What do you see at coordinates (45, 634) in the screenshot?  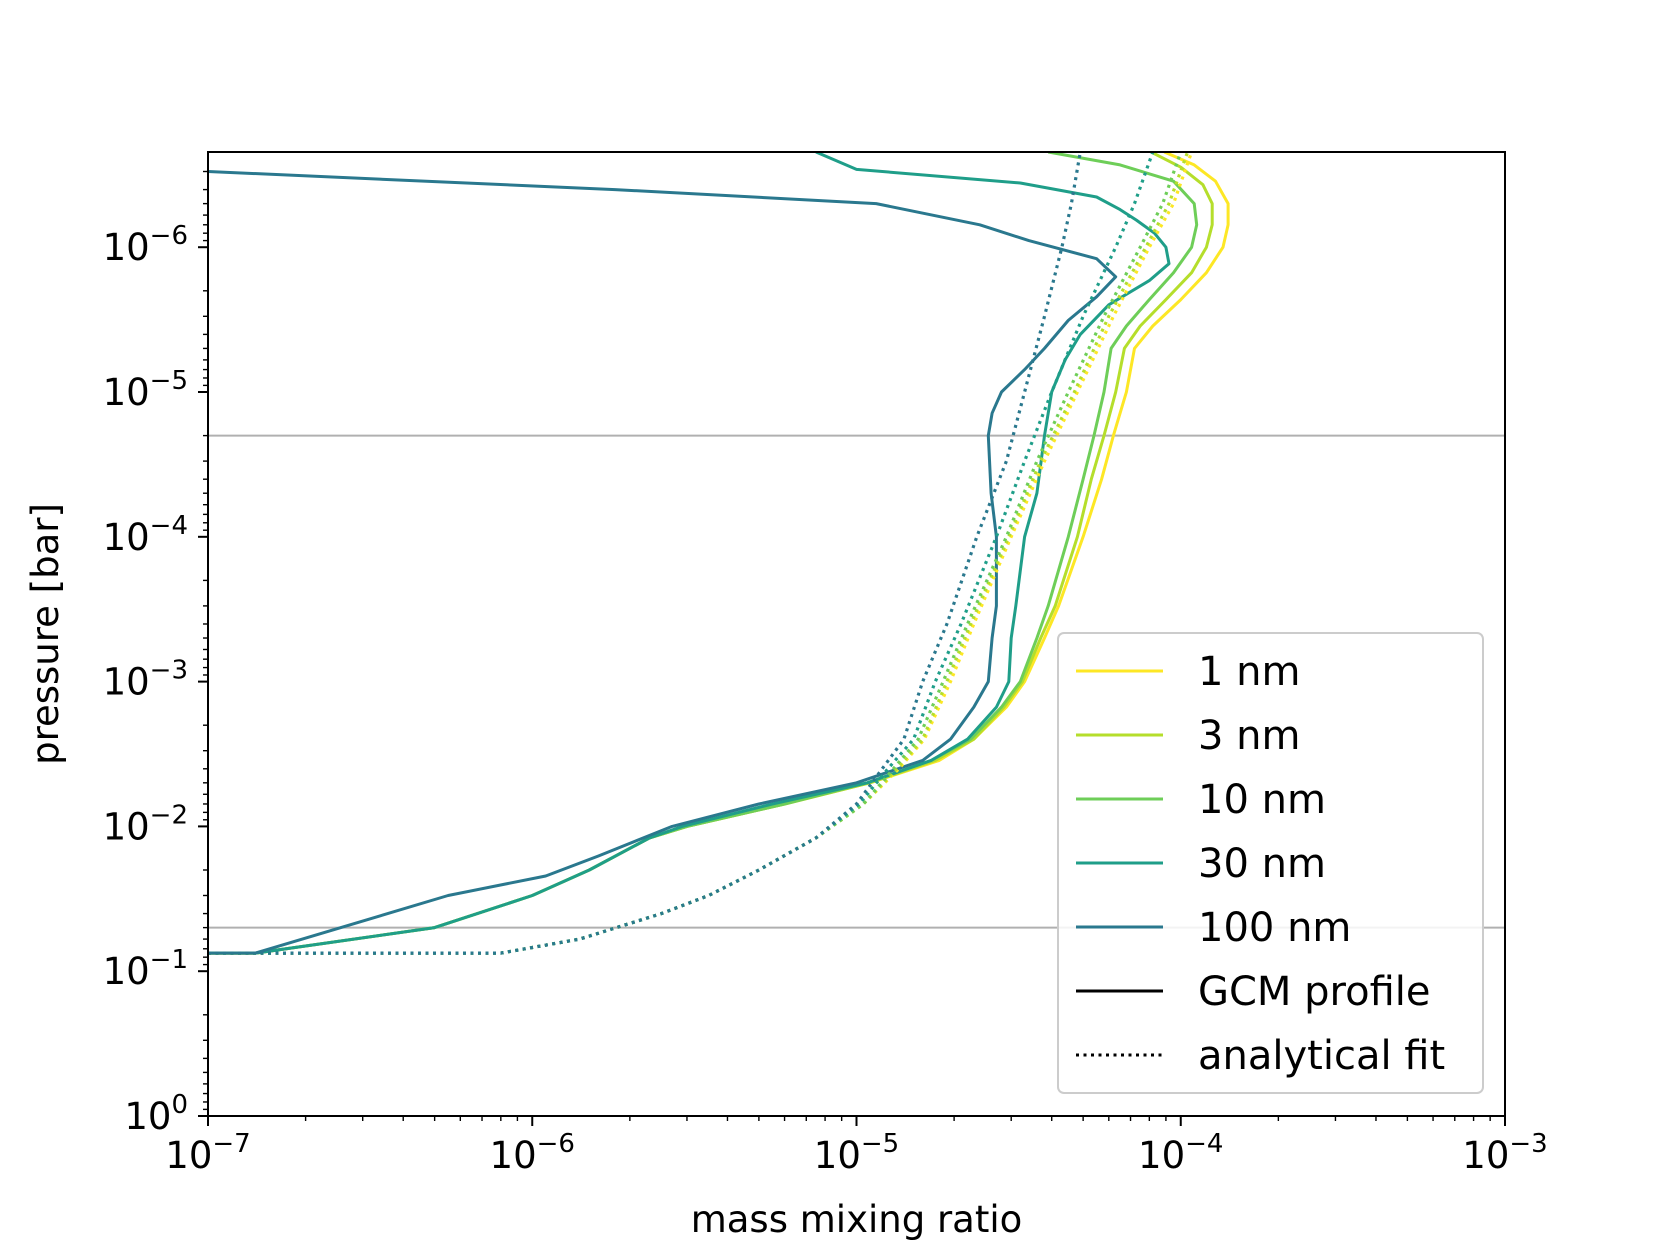 I see `y-axis-title: pressure [bar]` at bounding box center [45, 634].